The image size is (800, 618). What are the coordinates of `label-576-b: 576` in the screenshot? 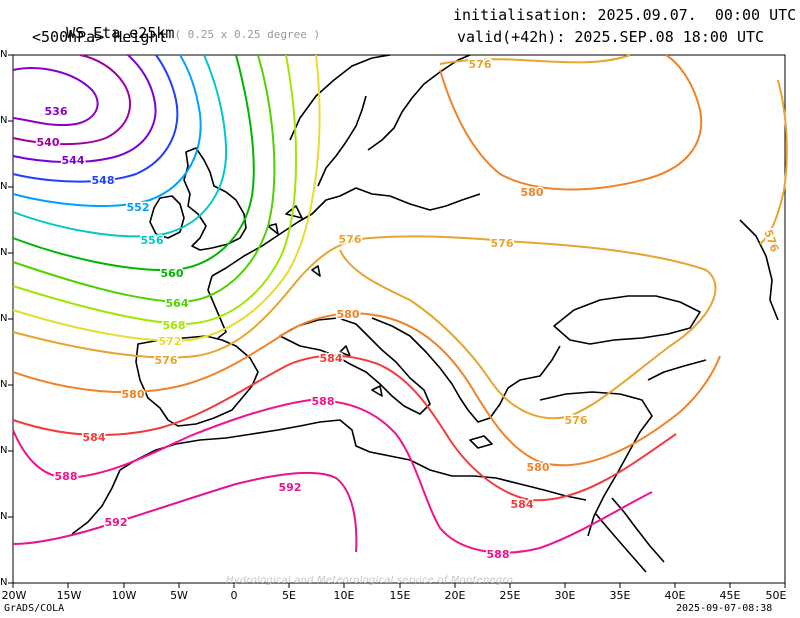 It's located at (350, 239).